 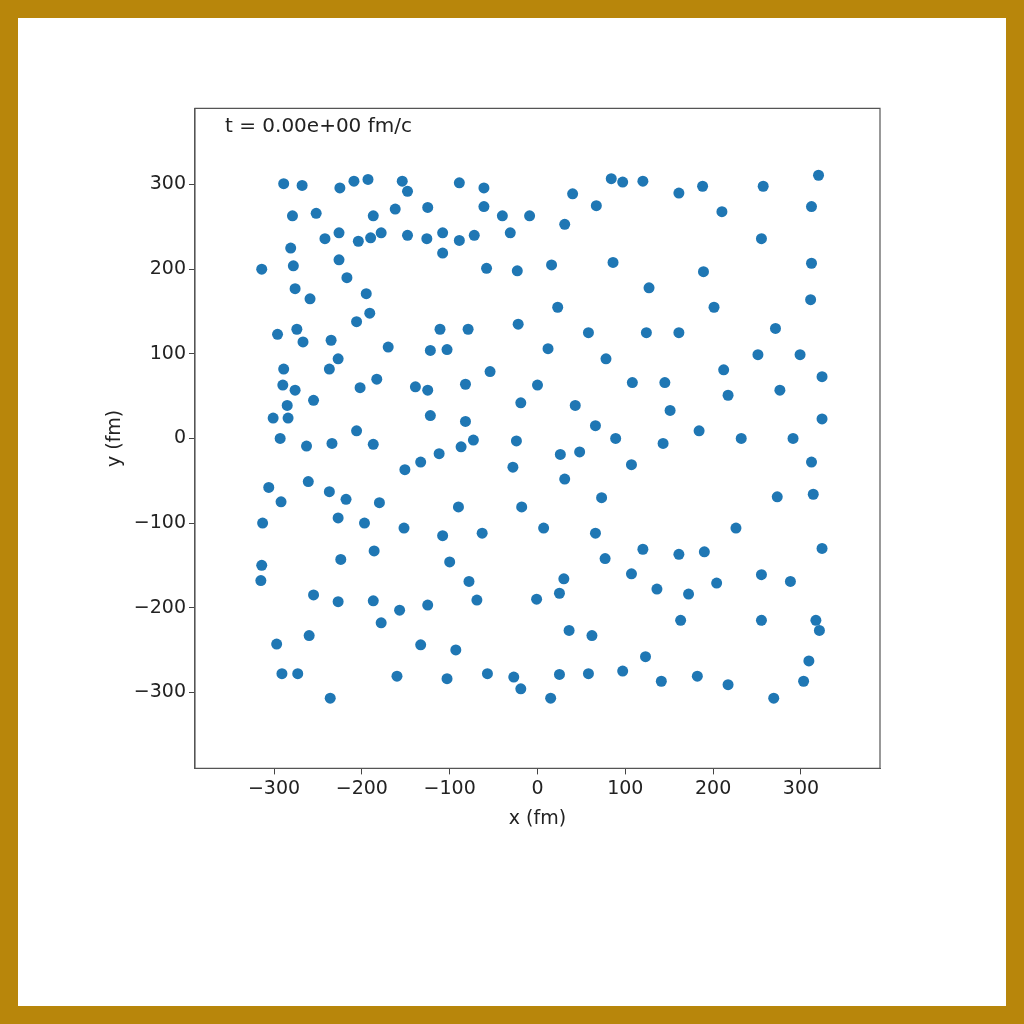 I want to click on x-tick-label: 200, so click(x=713, y=786).